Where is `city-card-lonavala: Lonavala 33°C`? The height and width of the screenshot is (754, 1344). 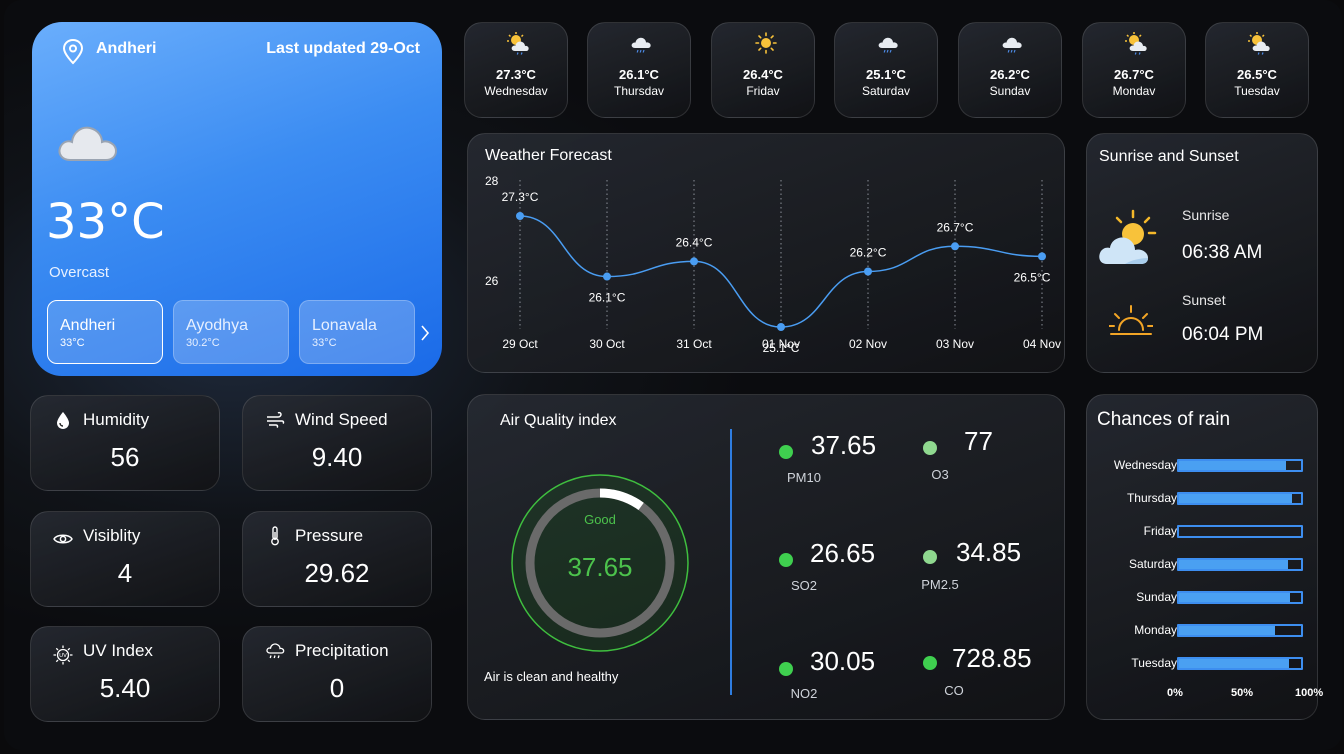 city-card-lonavala: Lonavala 33°C is located at coordinates (357, 332).